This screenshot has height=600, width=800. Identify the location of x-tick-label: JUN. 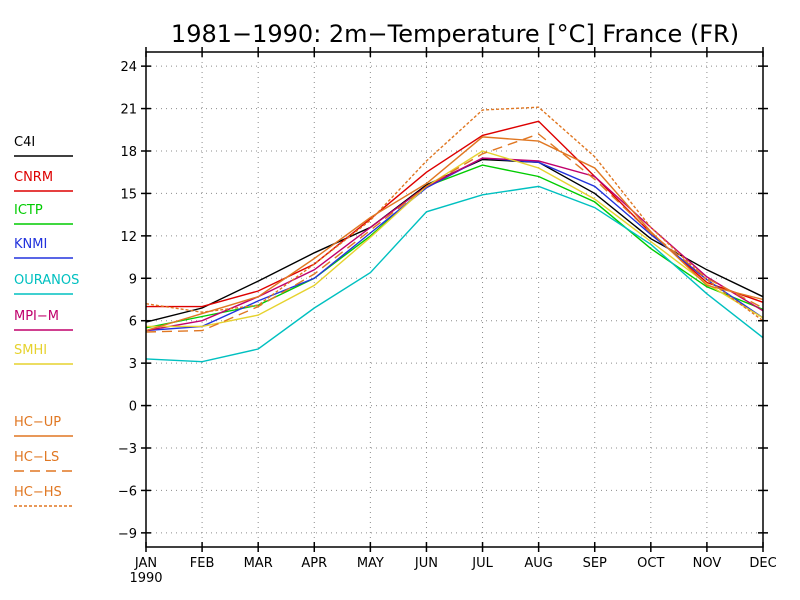
(426, 563).